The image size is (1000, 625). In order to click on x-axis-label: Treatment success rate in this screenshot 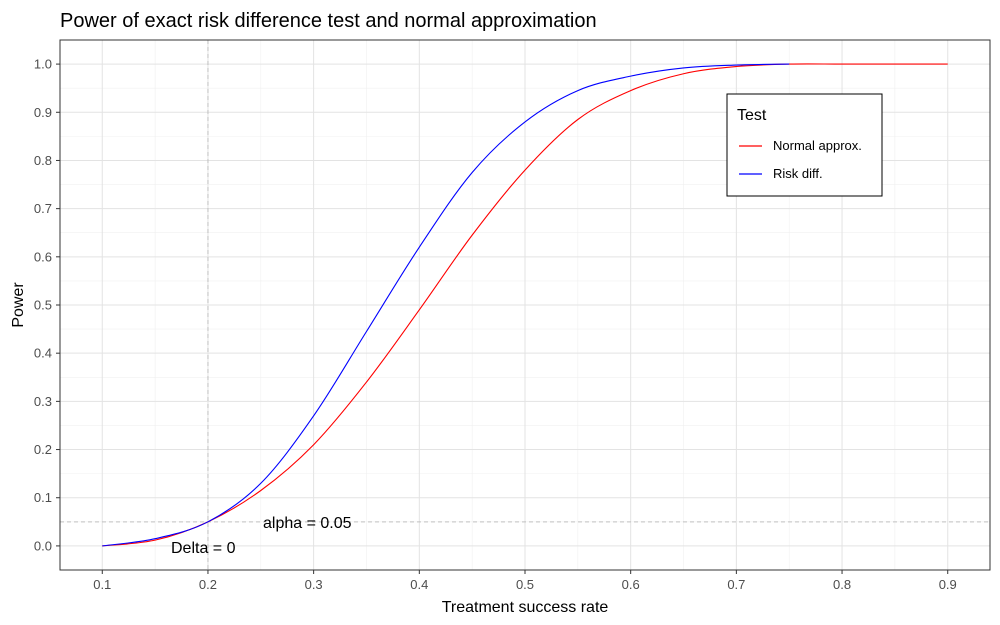, I will do `click(525, 607)`.